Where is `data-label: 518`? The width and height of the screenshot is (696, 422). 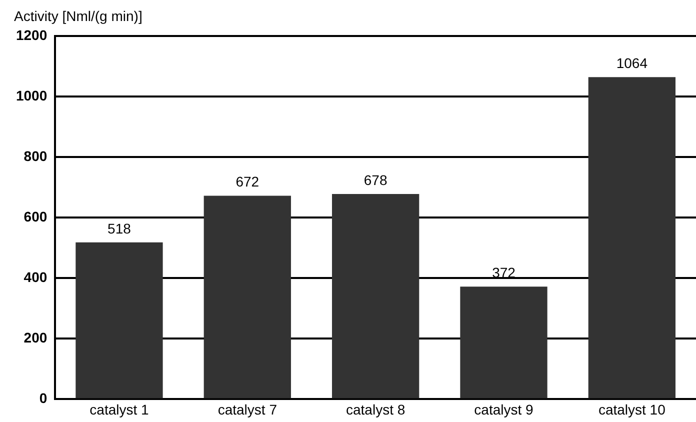 data-label: 518 is located at coordinates (120, 228).